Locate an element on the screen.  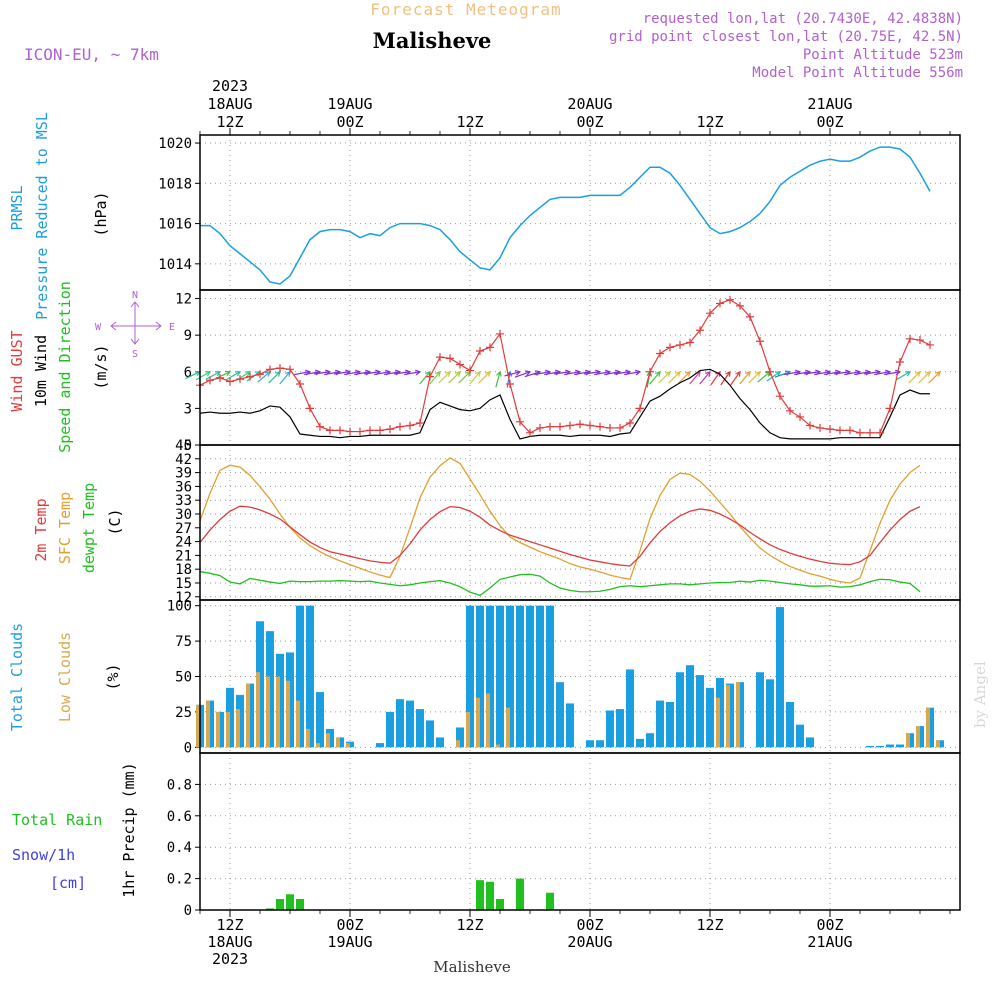
compass-n: N is located at coordinates (135, 295).